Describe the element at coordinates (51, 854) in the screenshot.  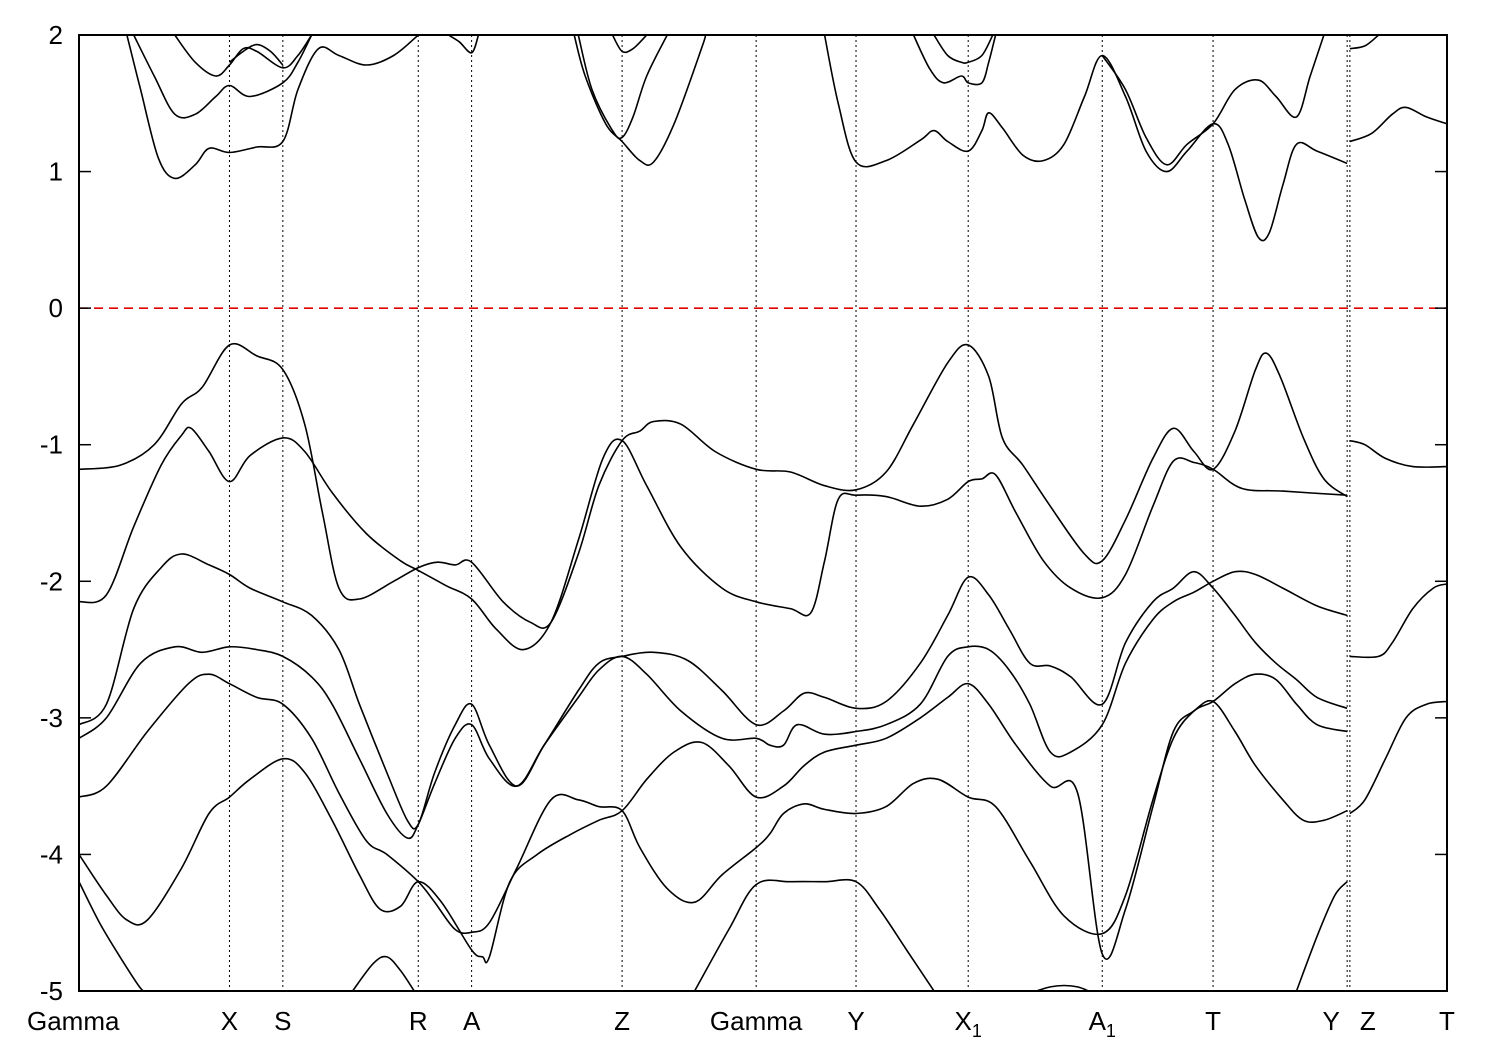
I see `y-tick-label: -4` at that location.